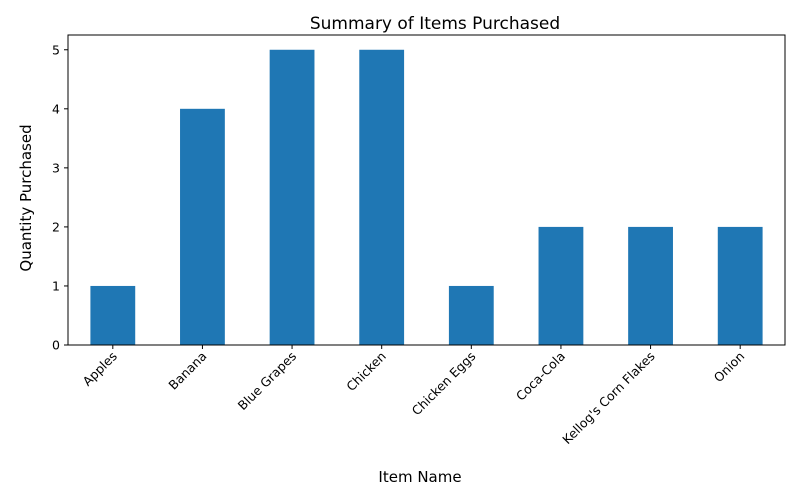  What do you see at coordinates (366, 372) in the screenshot?
I see `x-tick-label: Chicken` at bounding box center [366, 372].